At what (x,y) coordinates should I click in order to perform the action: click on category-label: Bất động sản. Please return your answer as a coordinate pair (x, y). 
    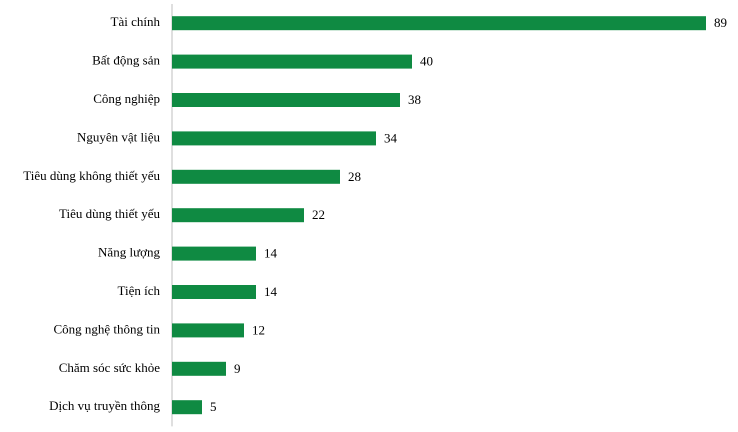
    Looking at the image, I should click on (126, 60).